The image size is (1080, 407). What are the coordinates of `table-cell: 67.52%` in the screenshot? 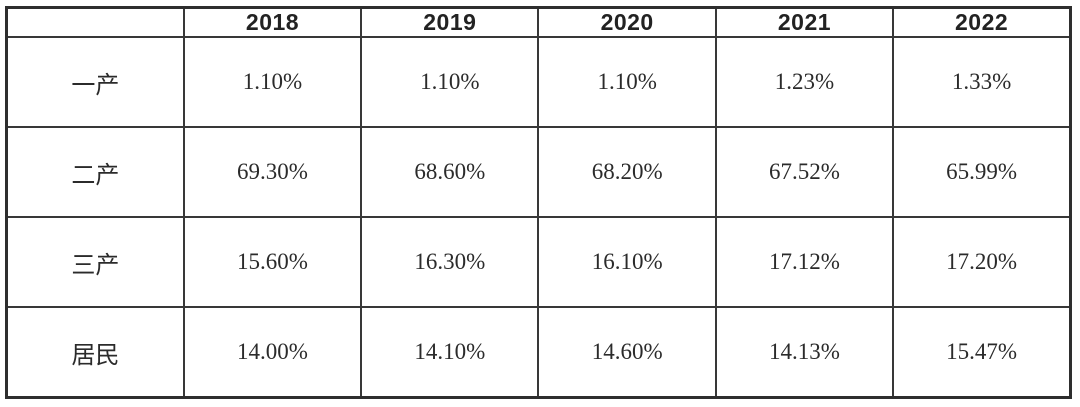 It's located at (804, 172).